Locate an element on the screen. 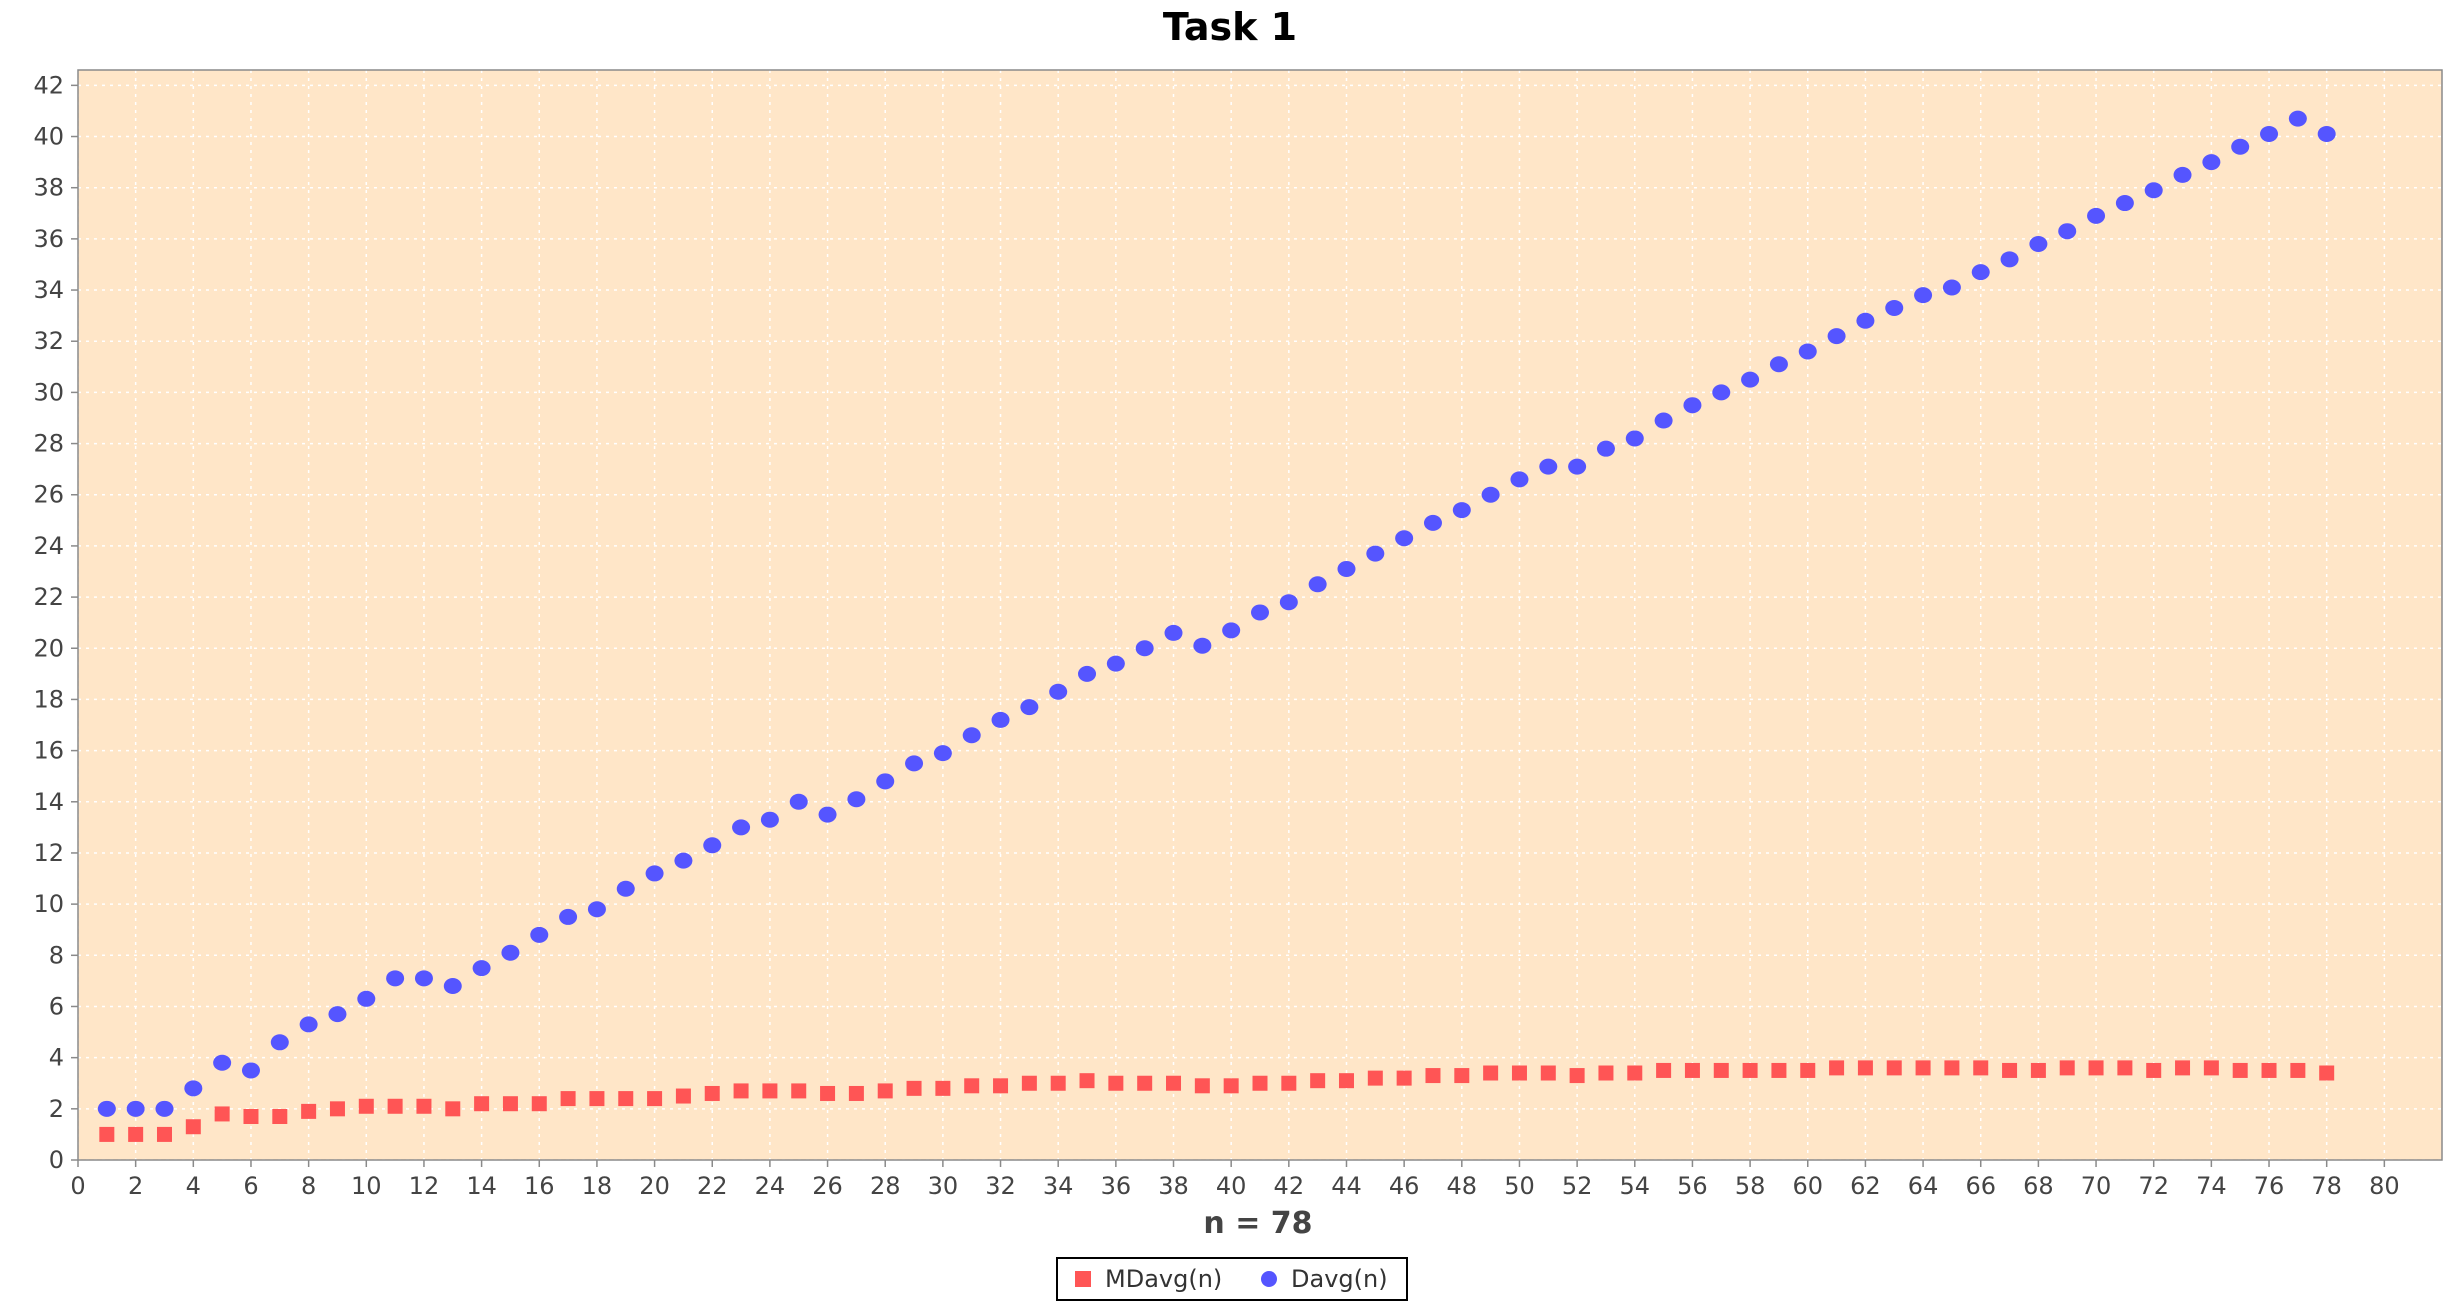 This screenshot has width=2460, height=1302. x-tick-label: 72 is located at coordinates (2153, 1186).